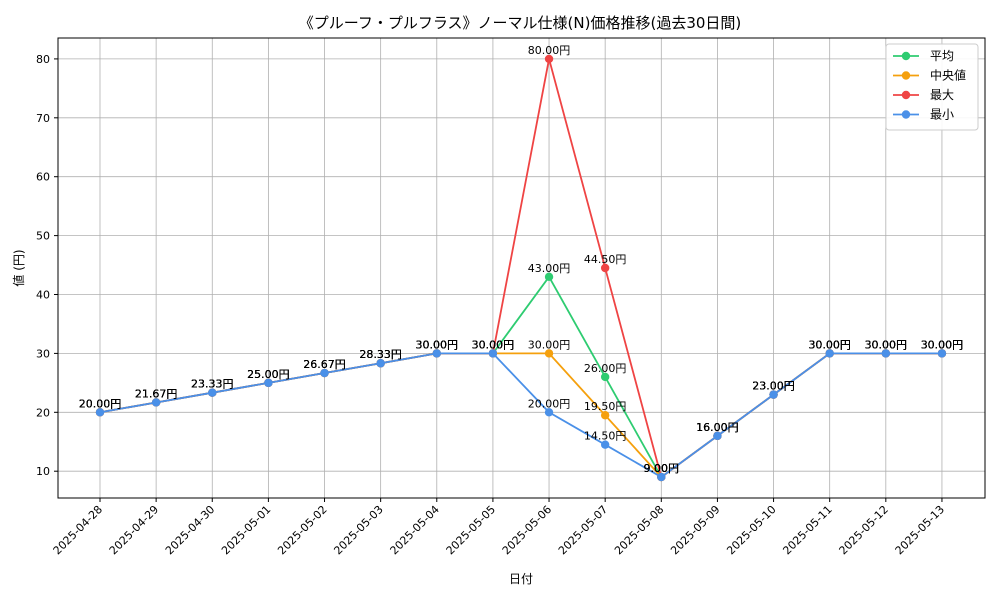 This screenshot has height=600, width=1000. What do you see at coordinates (751, 530) in the screenshot?
I see `x-tick-label: 2025-05-10` at bounding box center [751, 530].